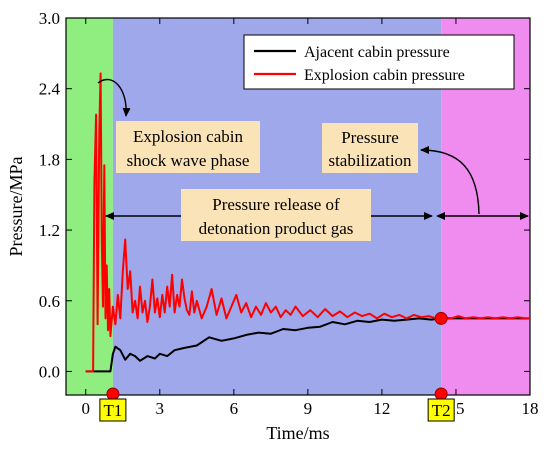 The image size is (550, 449). What do you see at coordinates (370, 137) in the screenshot?
I see `stabilization-label-line1: Pressure` at bounding box center [370, 137].